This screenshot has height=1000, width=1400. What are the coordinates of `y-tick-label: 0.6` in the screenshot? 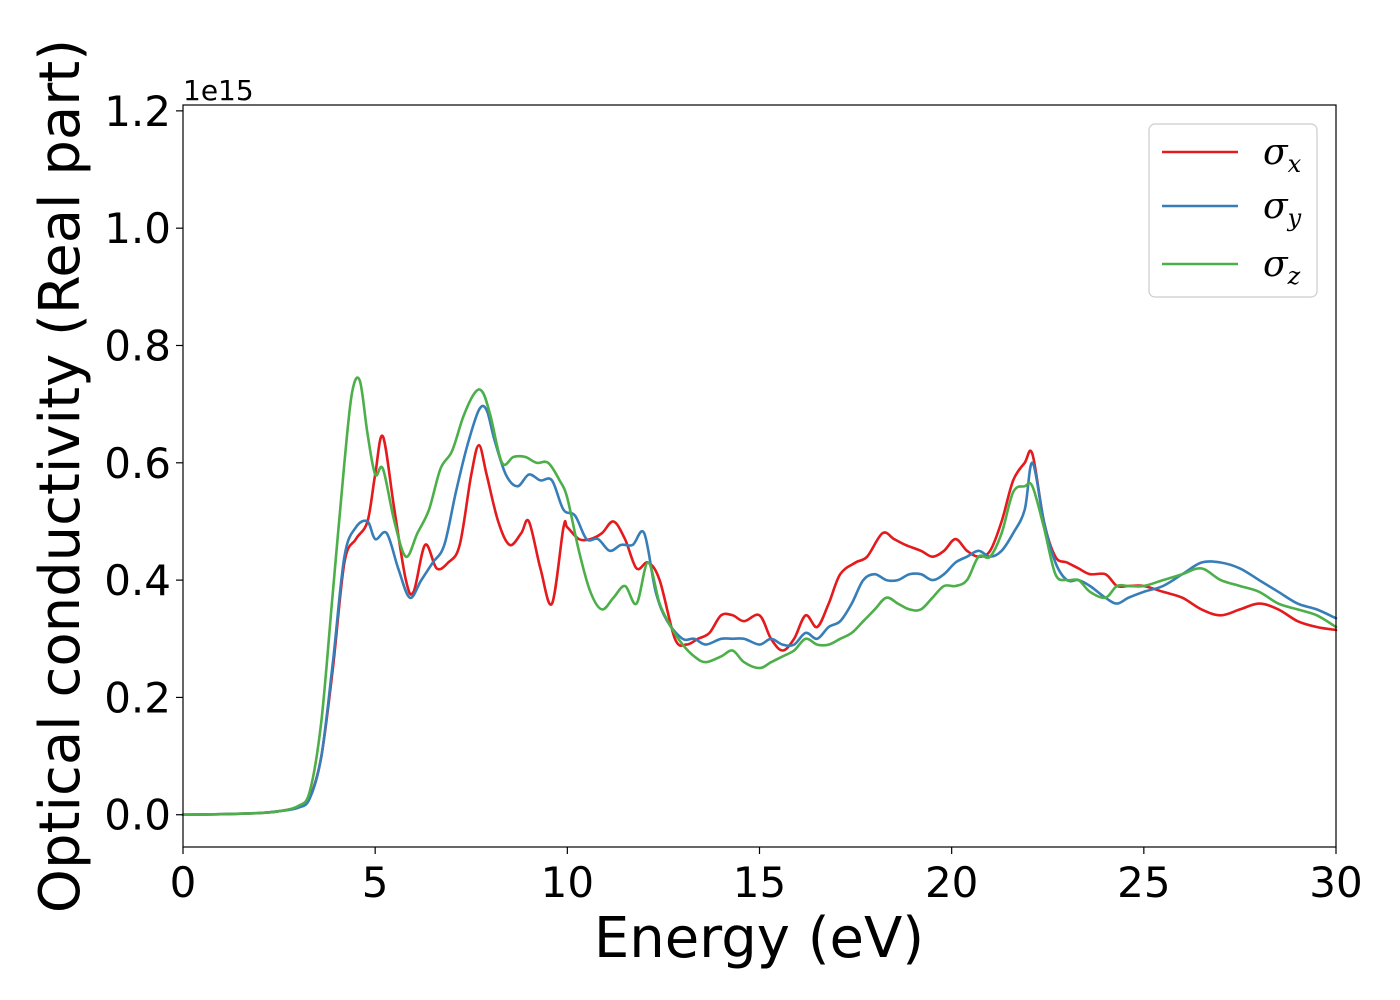 It's located at (137, 463).